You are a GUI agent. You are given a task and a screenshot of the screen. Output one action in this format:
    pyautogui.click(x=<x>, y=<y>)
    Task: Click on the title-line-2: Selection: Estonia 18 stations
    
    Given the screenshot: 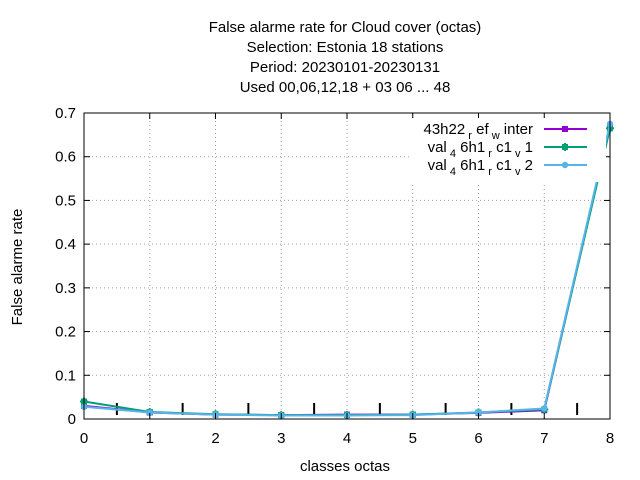 What is the action you would take?
    pyautogui.click(x=345, y=47)
    